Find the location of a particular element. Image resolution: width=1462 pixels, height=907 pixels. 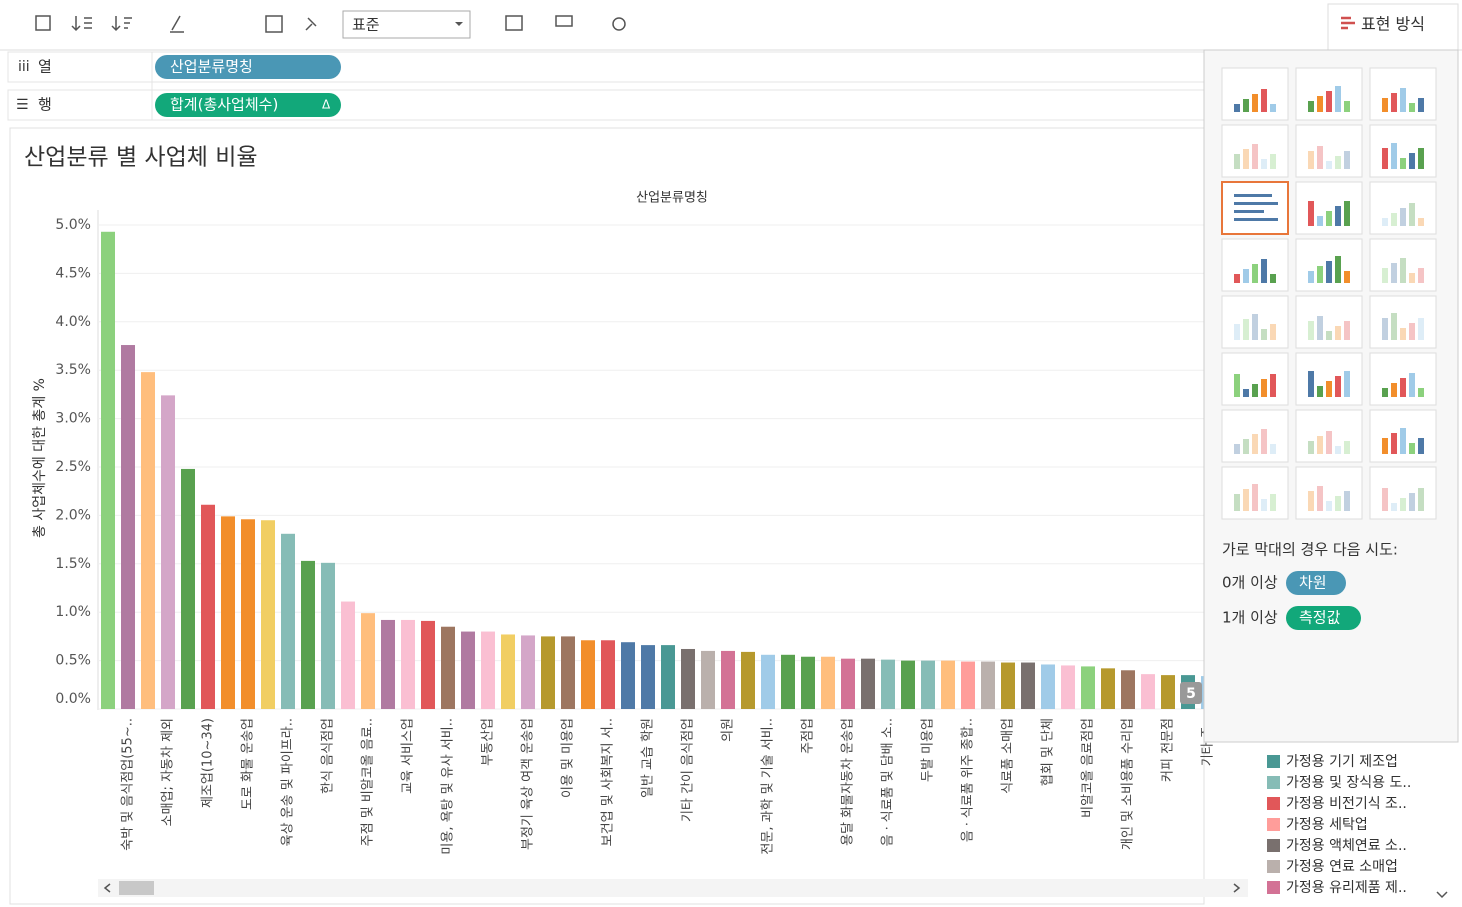

x-tick-label: 음ㆍ식료품 위주 종합.. is located at coordinates (968, 780).